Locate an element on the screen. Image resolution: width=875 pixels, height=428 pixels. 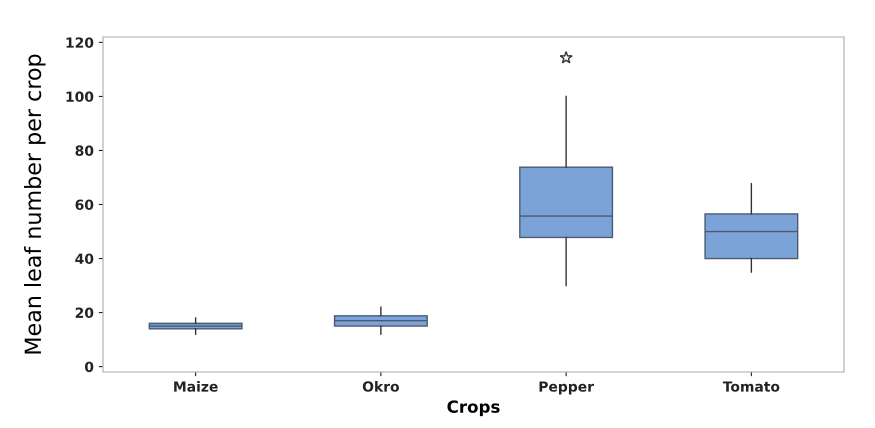
y-tick-label: 20 is located at coordinates (85, 313).